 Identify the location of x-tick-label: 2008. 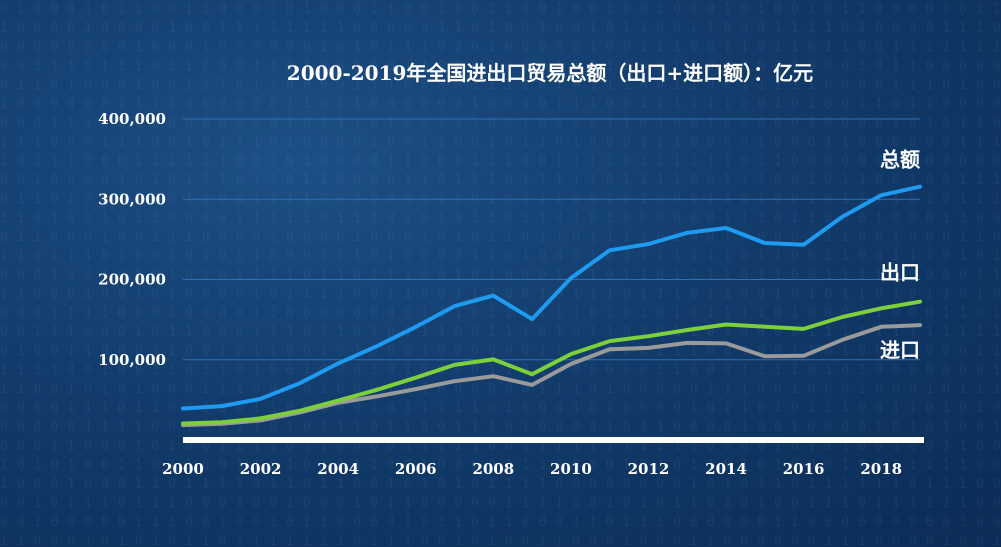
(493, 469).